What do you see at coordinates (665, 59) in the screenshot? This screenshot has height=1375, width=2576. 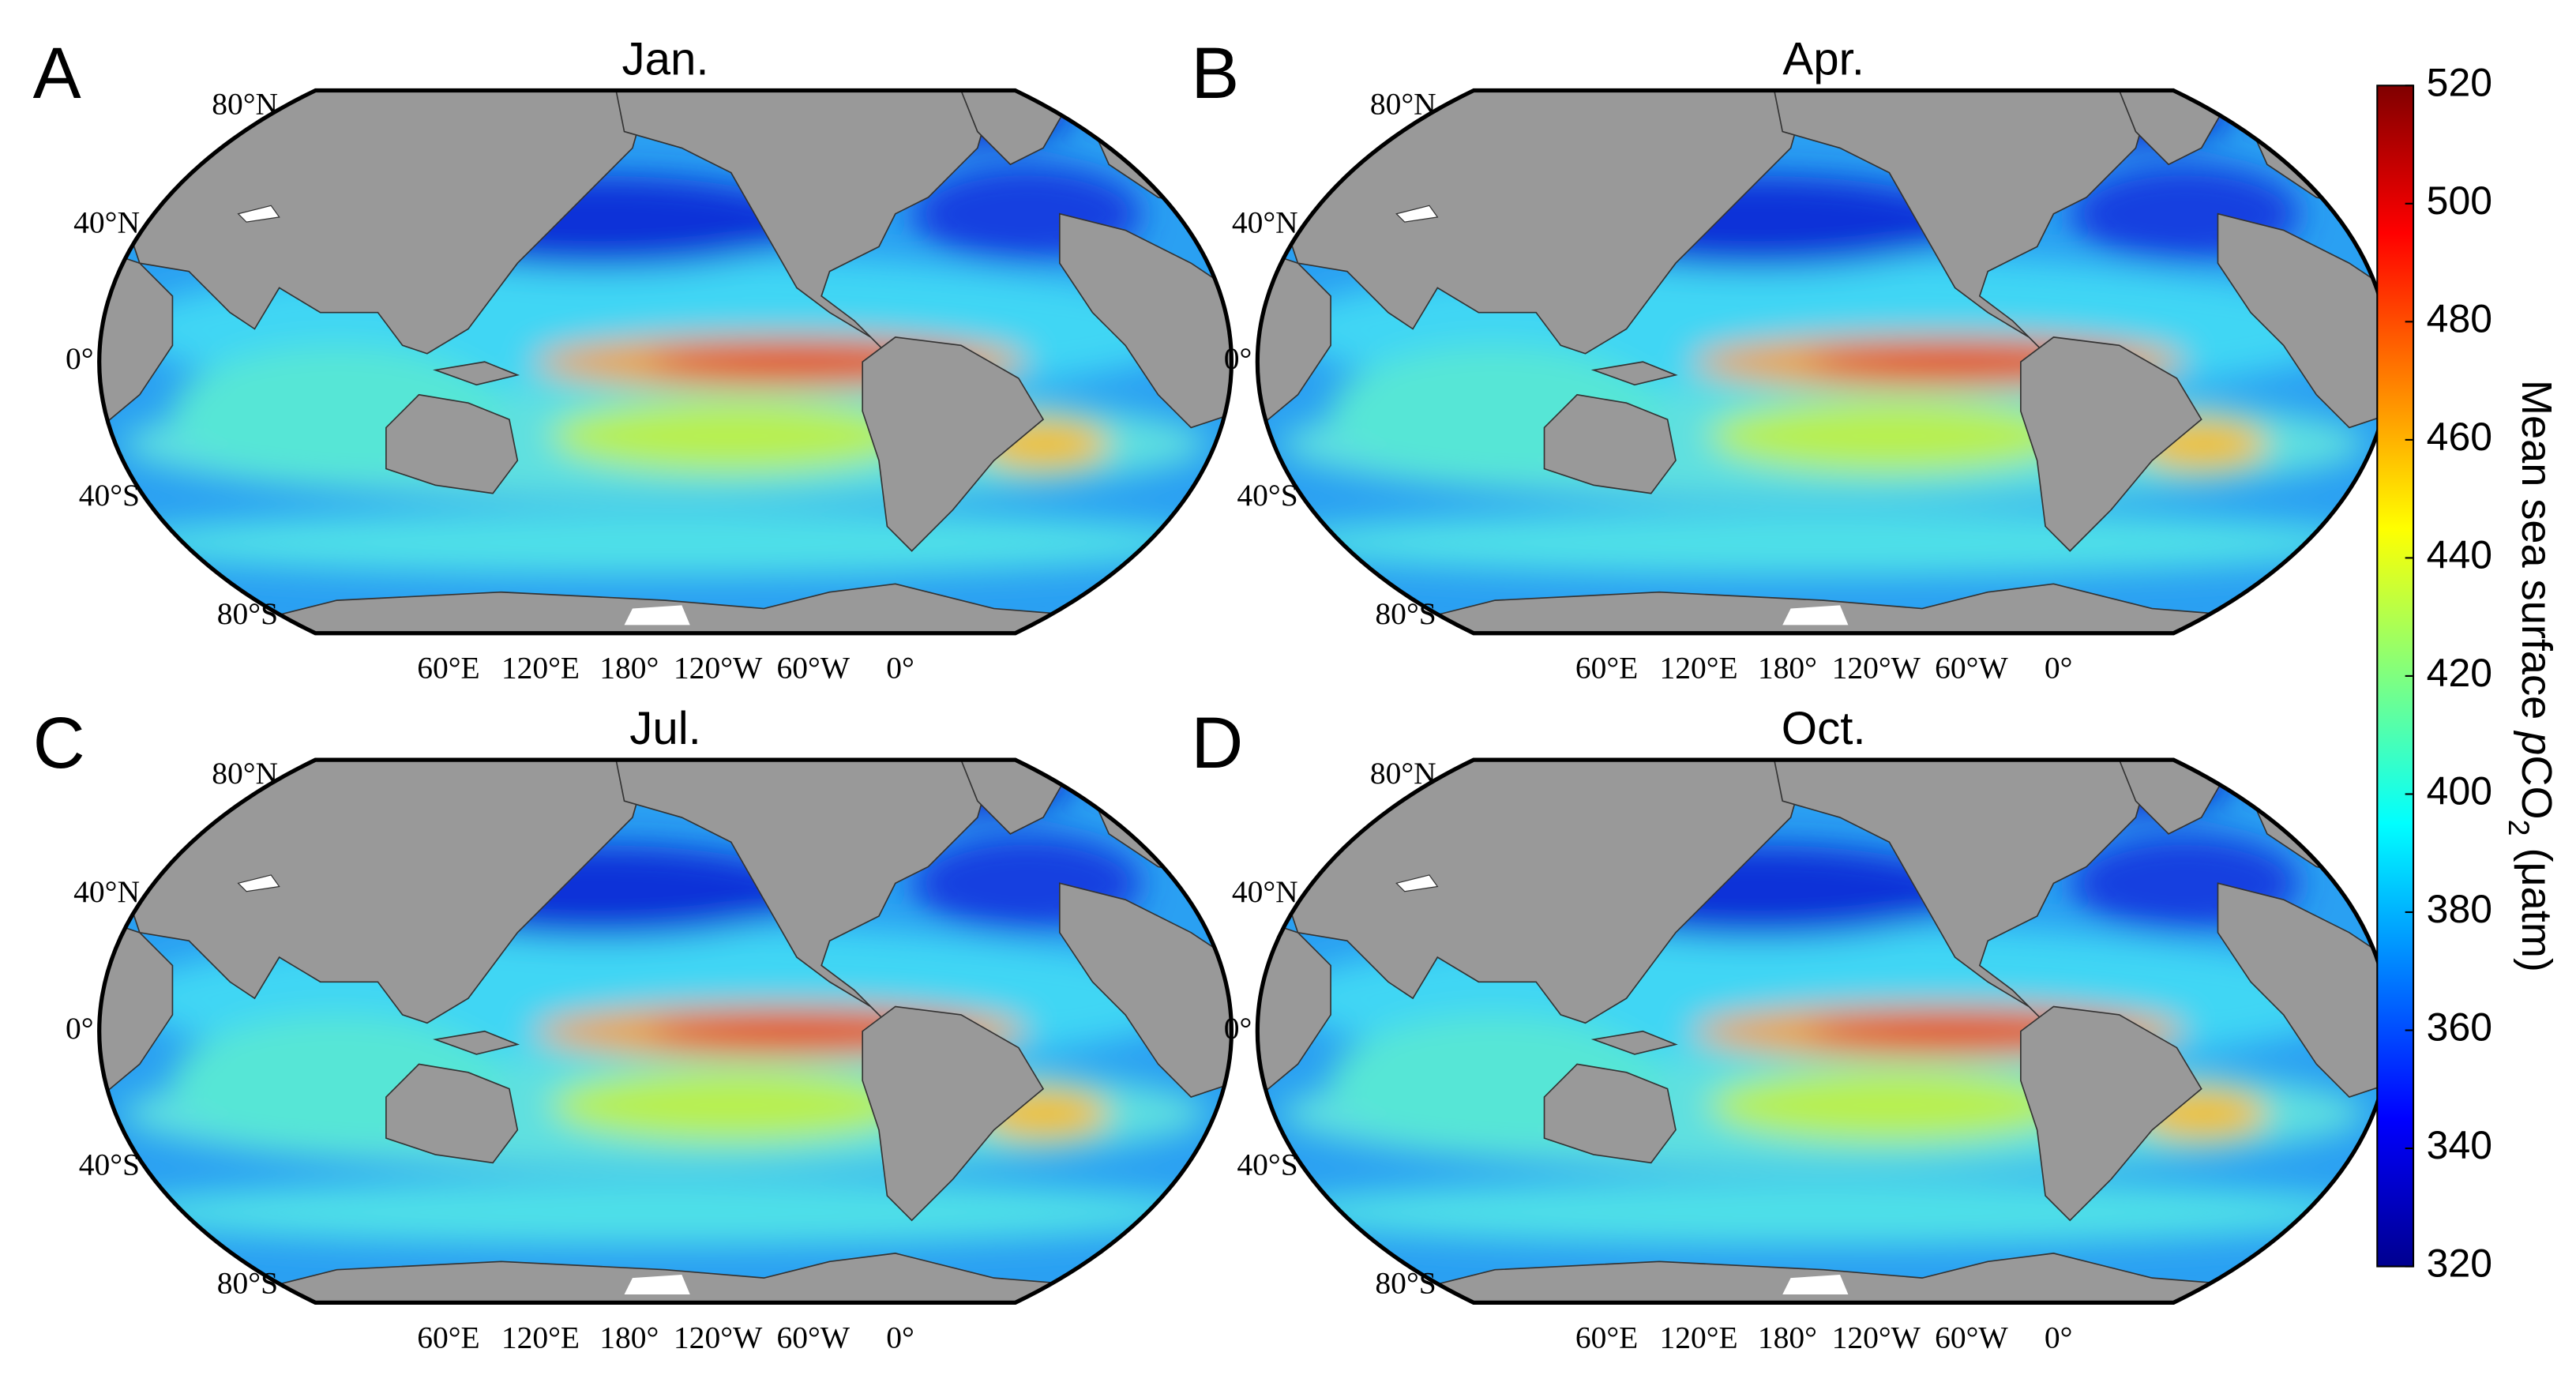 I see `panel-title: Jan.` at bounding box center [665, 59].